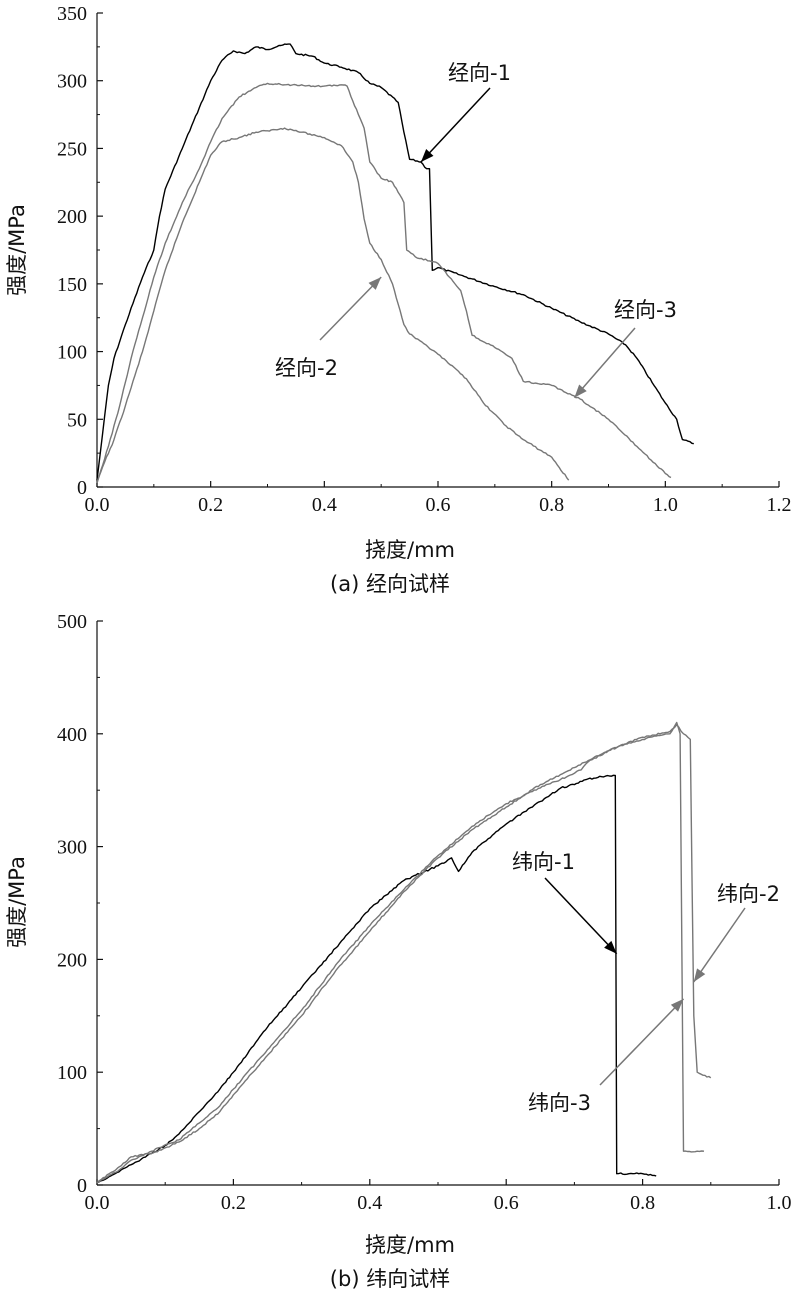 Image resolution: width=800 pixels, height=1300 pixels. I want to click on chart-b-annotations: 纬向-1 纬向-2 纬向-3, so click(646, 982).